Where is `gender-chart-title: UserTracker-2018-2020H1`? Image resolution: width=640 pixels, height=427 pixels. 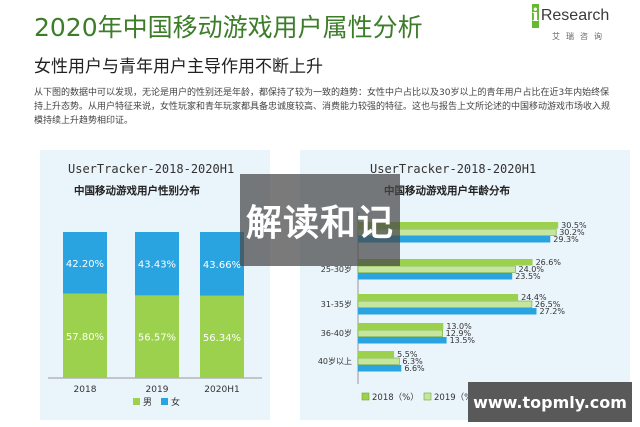
gender-chart-title: UserTracker-2018-2020H1 is located at coordinates (151, 169).